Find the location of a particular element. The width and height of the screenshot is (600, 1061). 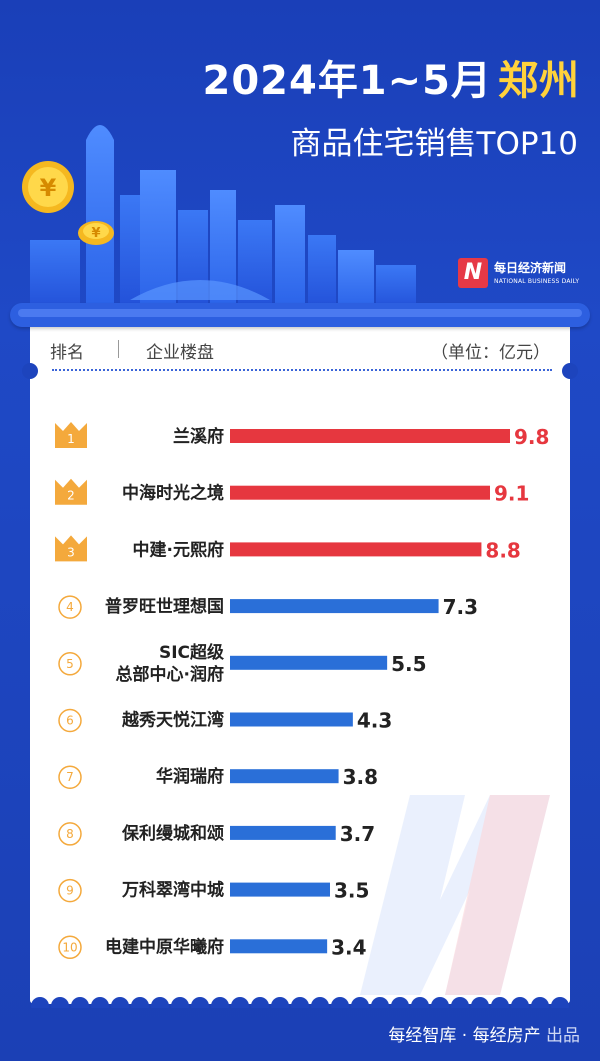

brand-logo: N 每日经济新闻 NATIONAL BUSINESS DAILY is located at coordinates (519, 276).